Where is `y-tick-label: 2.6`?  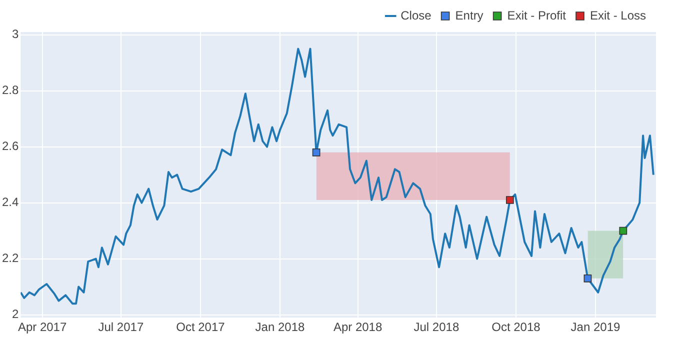 y-tick-label: 2.6 is located at coordinates (10, 146).